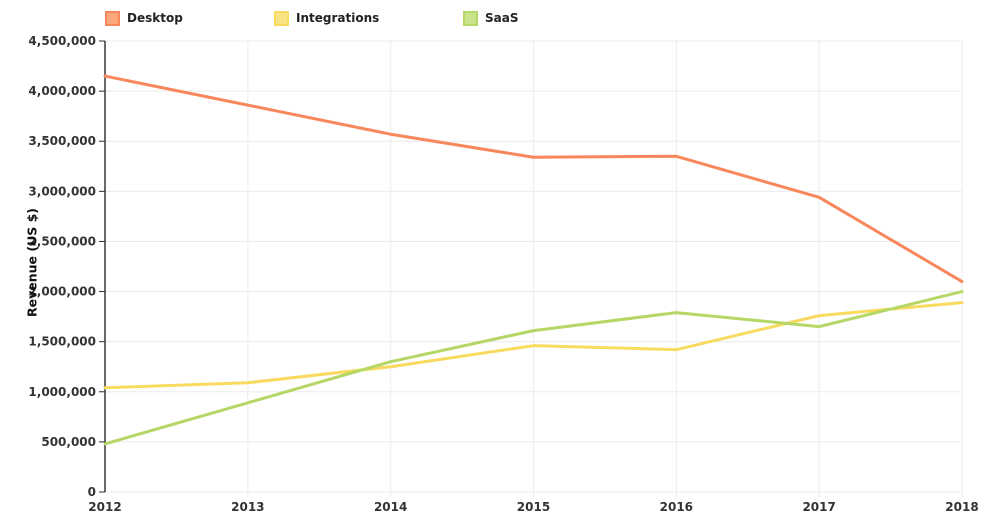 The width and height of the screenshot is (1000, 529). What do you see at coordinates (247, 507) in the screenshot?
I see `x-tick-label: 2013` at bounding box center [247, 507].